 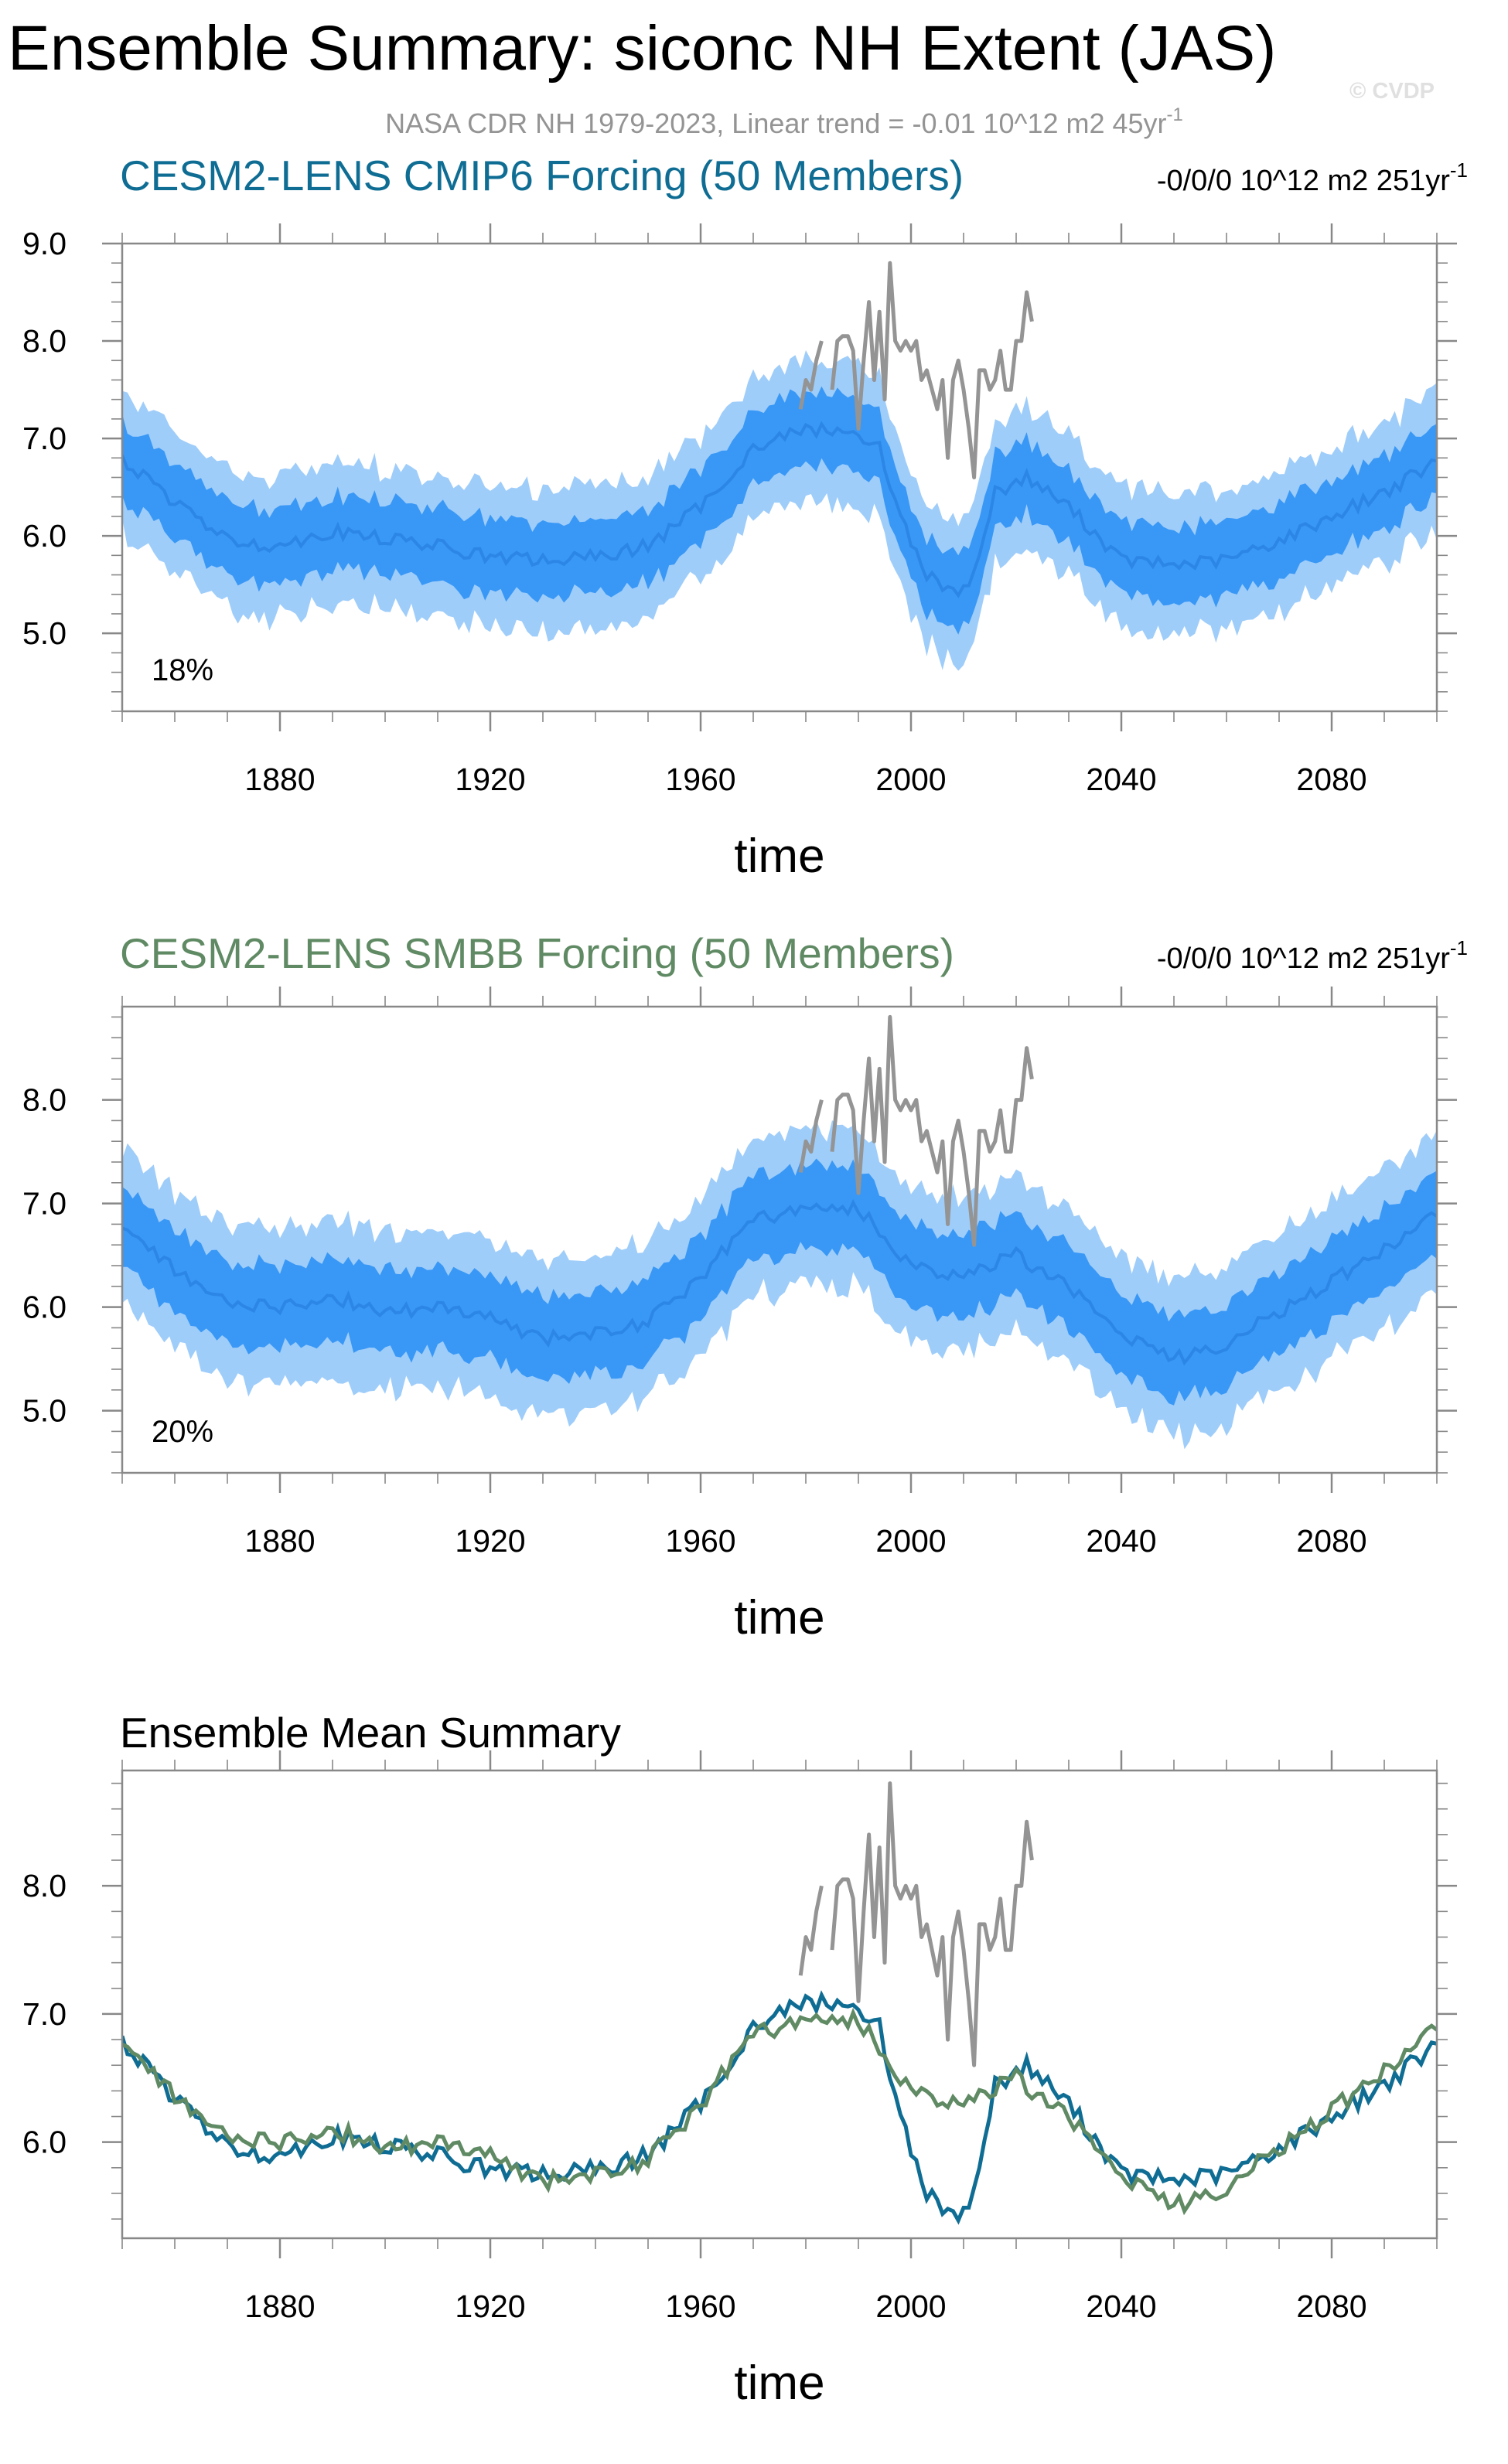 What do you see at coordinates (1303, 958) in the screenshot?
I see `panel-smbb-trend-text: -0/0/0 10^12 m2 251yr` at bounding box center [1303, 958].